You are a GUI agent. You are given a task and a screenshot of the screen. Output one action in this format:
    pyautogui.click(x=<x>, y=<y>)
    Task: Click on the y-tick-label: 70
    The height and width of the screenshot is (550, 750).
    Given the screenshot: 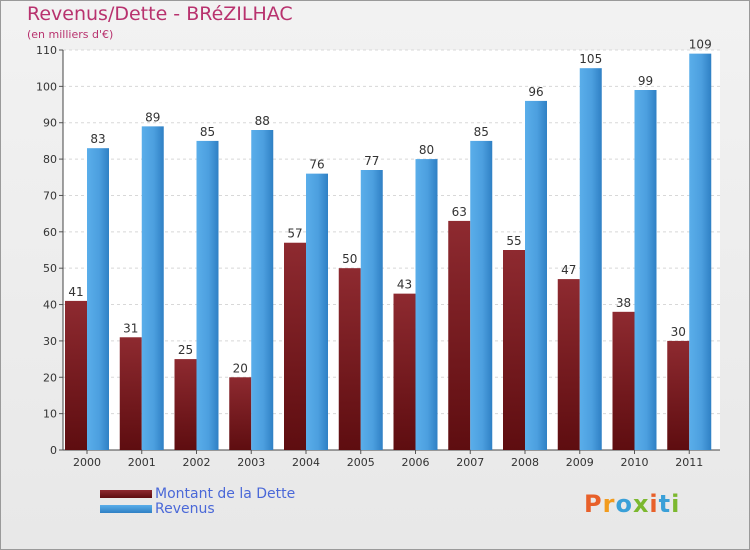 What is the action you would take?
    pyautogui.click(x=50, y=195)
    